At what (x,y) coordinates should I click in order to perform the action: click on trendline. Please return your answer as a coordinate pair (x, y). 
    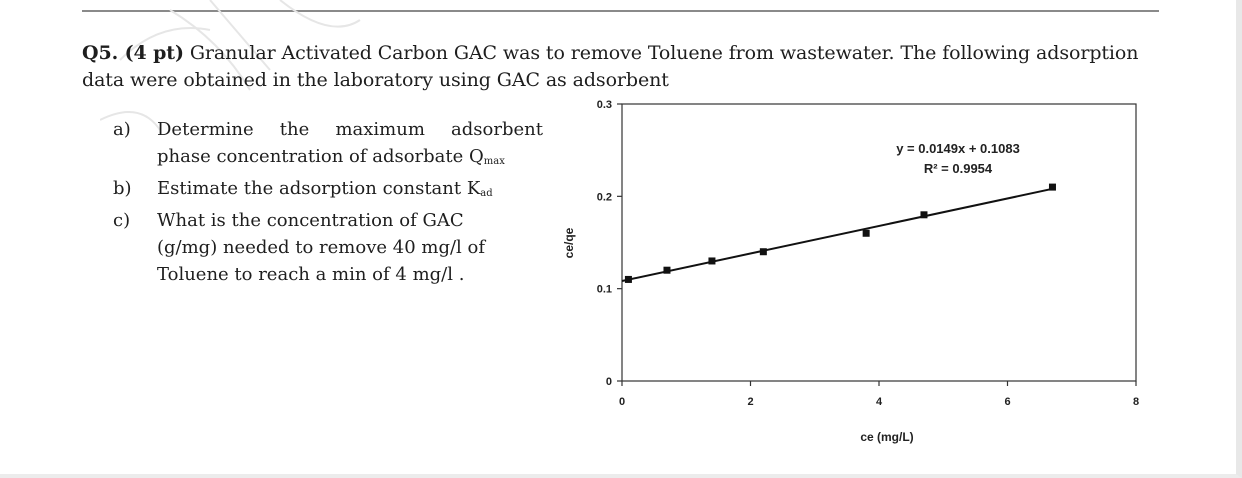
    Looking at the image, I should click on (837, 234).